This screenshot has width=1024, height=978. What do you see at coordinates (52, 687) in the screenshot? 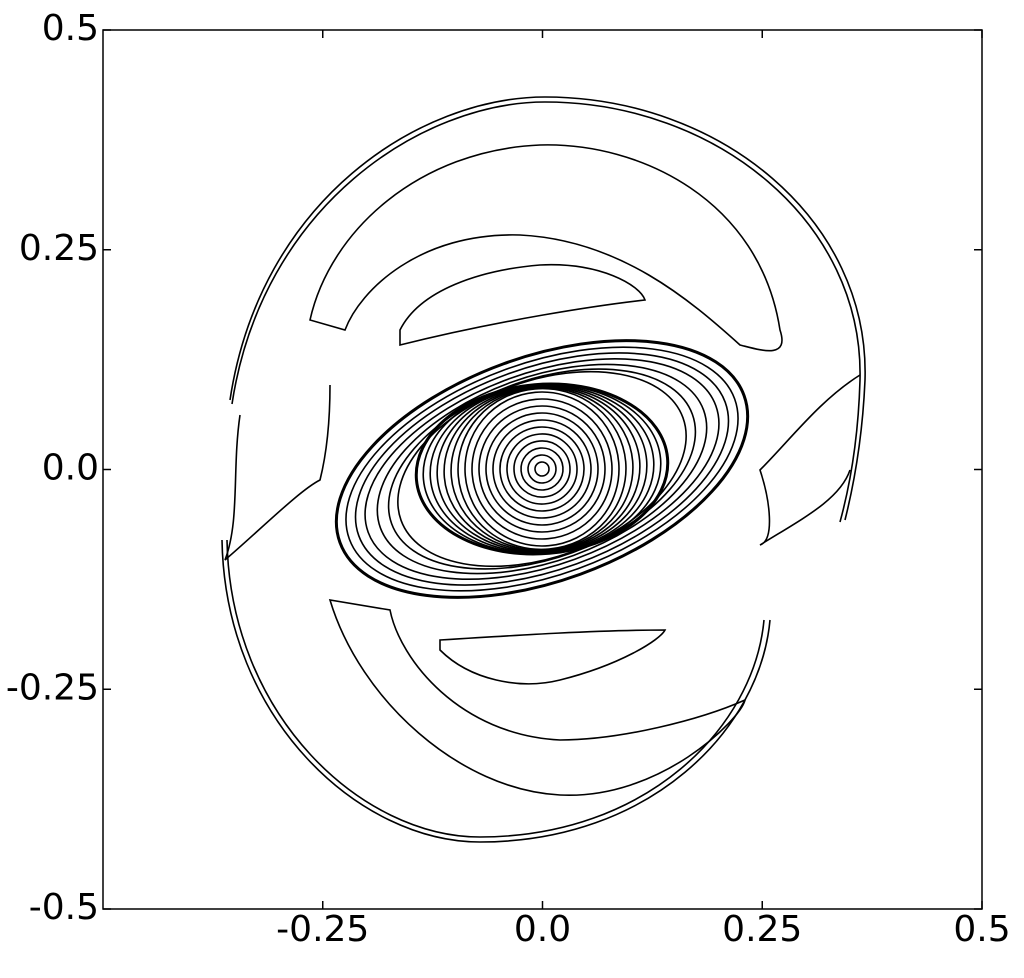
I see `y-tick-label: -0.25` at bounding box center [52, 687].